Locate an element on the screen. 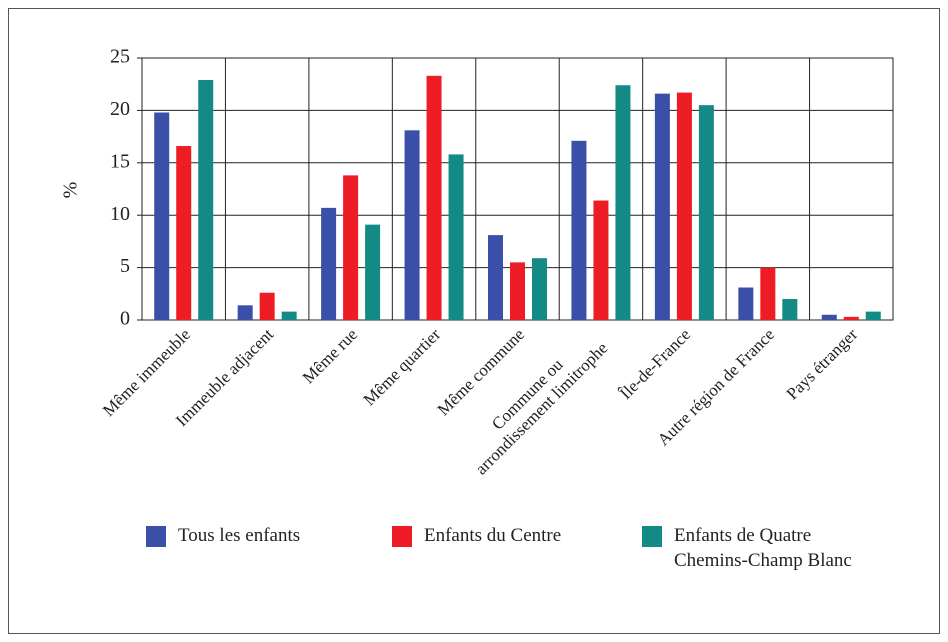 Image resolution: width=948 pixels, height=642 pixels. legend-item: Enfants de Quatre Chemins-Champ Blanc is located at coordinates (758, 548).